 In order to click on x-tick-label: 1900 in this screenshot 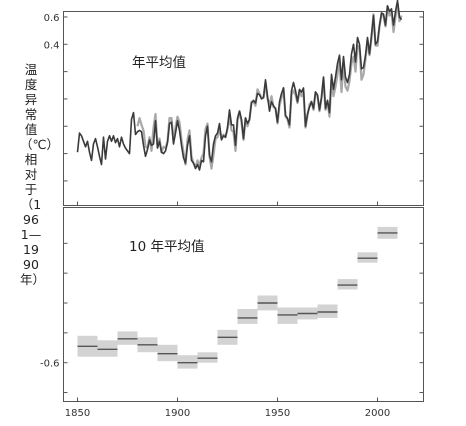, I will do `click(177, 413)`.